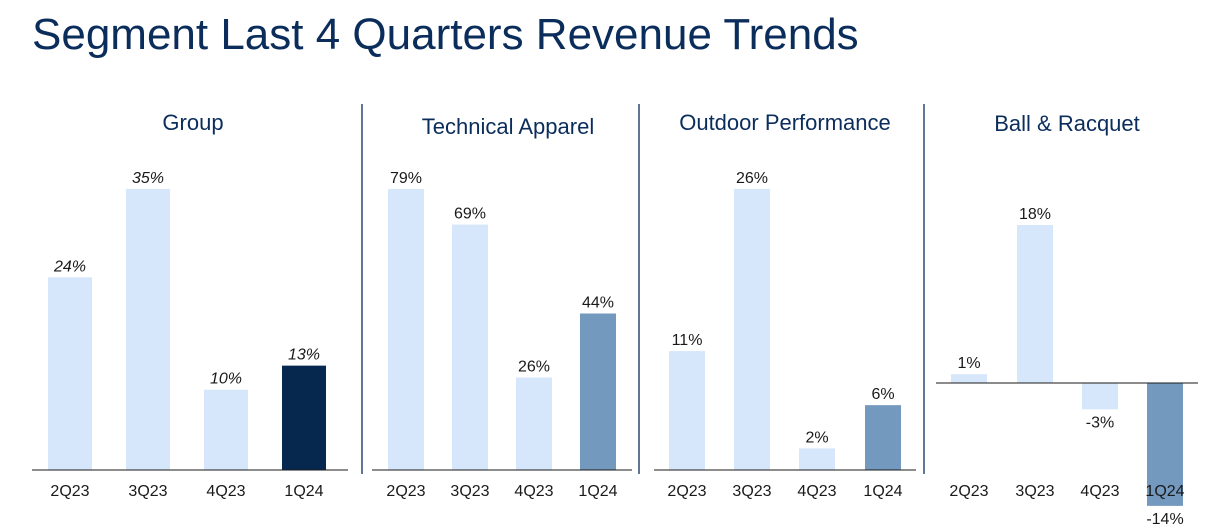  Describe the element at coordinates (816, 437) in the screenshot. I see `data-label: 2%` at that location.